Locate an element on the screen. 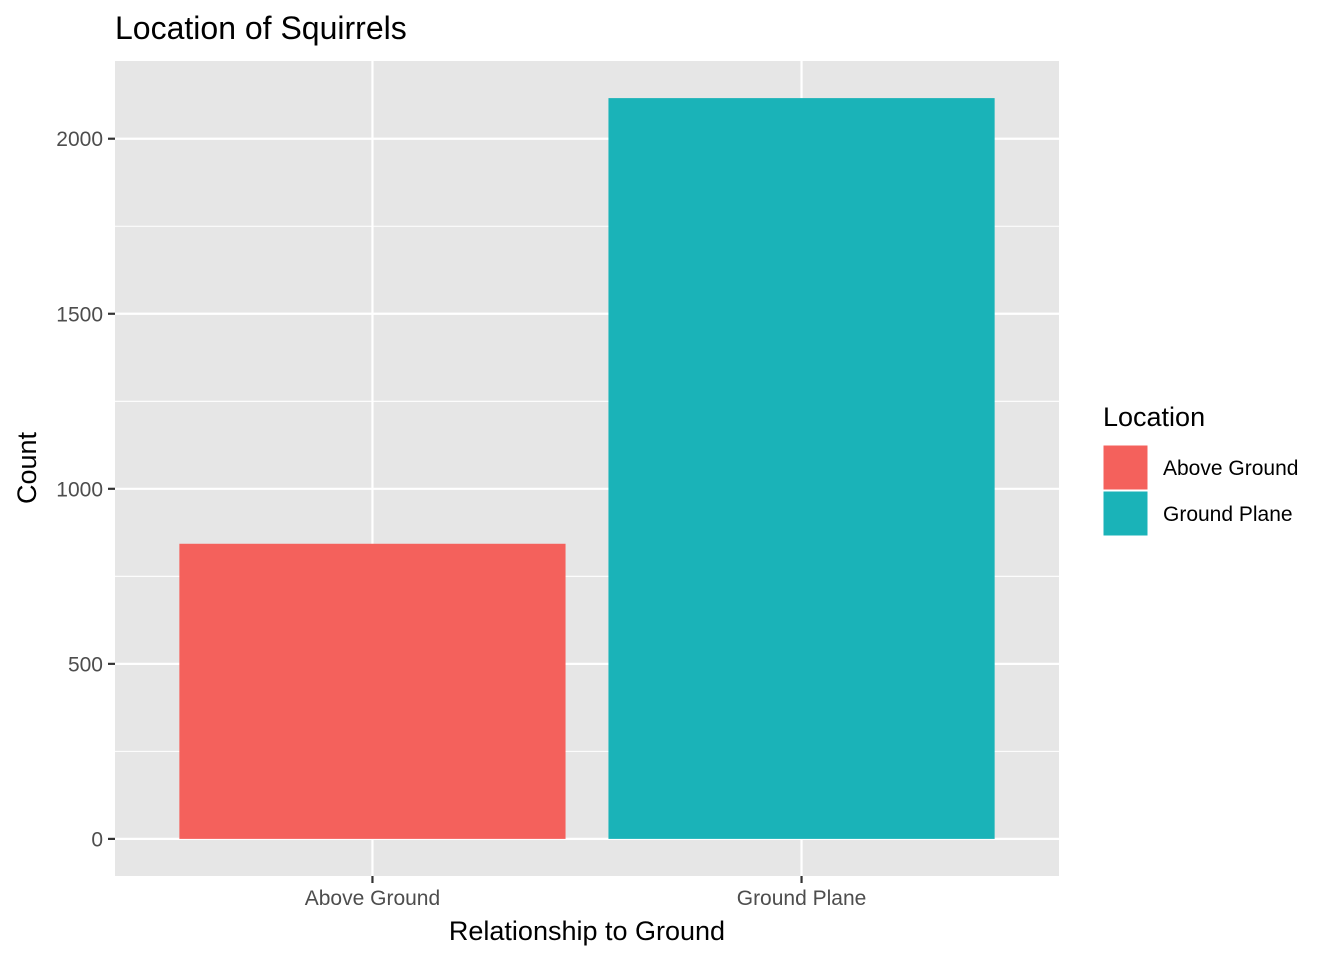  x-tick-label: Ground Plane is located at coordinates (802, 898).